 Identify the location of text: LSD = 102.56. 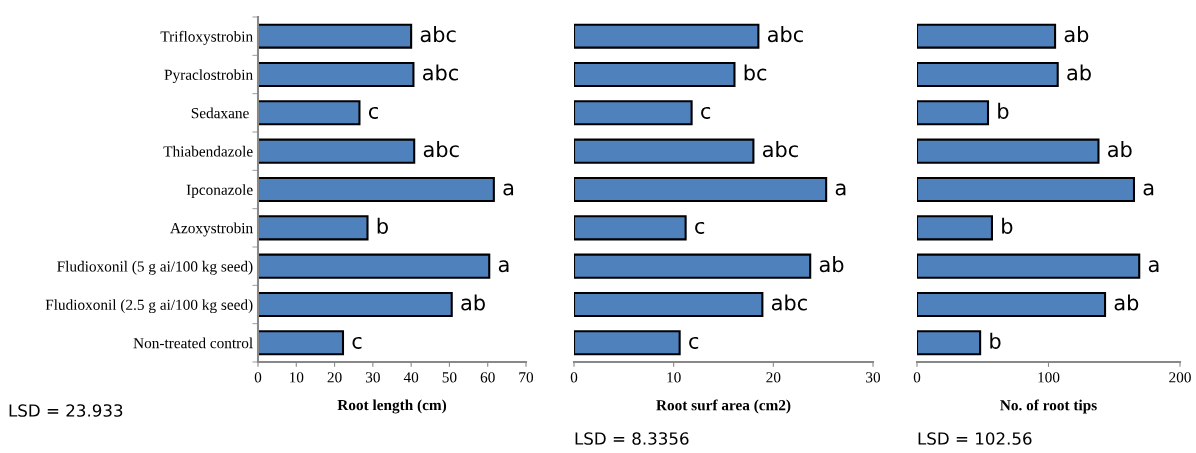
(975, 438).